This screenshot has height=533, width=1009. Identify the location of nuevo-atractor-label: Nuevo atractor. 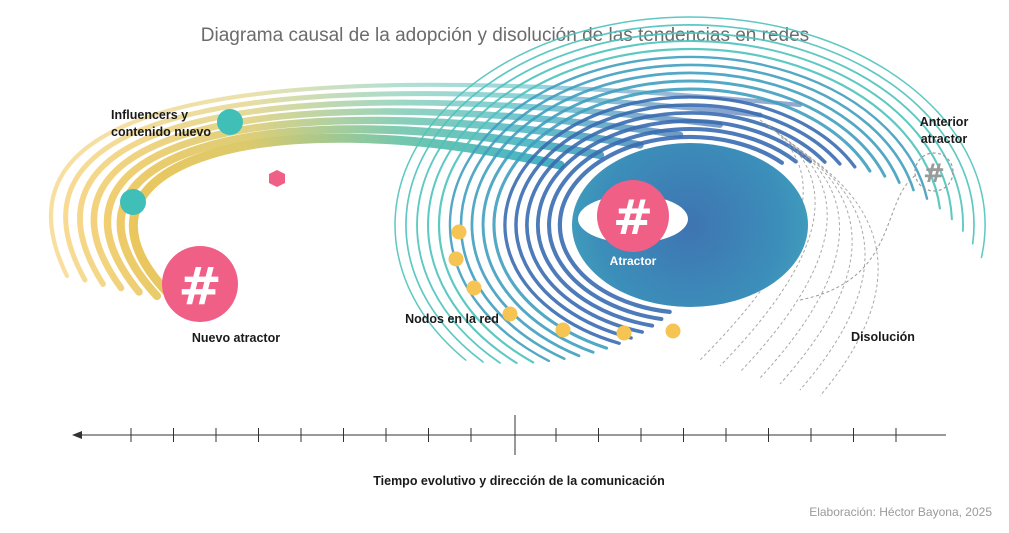
(236, 338).